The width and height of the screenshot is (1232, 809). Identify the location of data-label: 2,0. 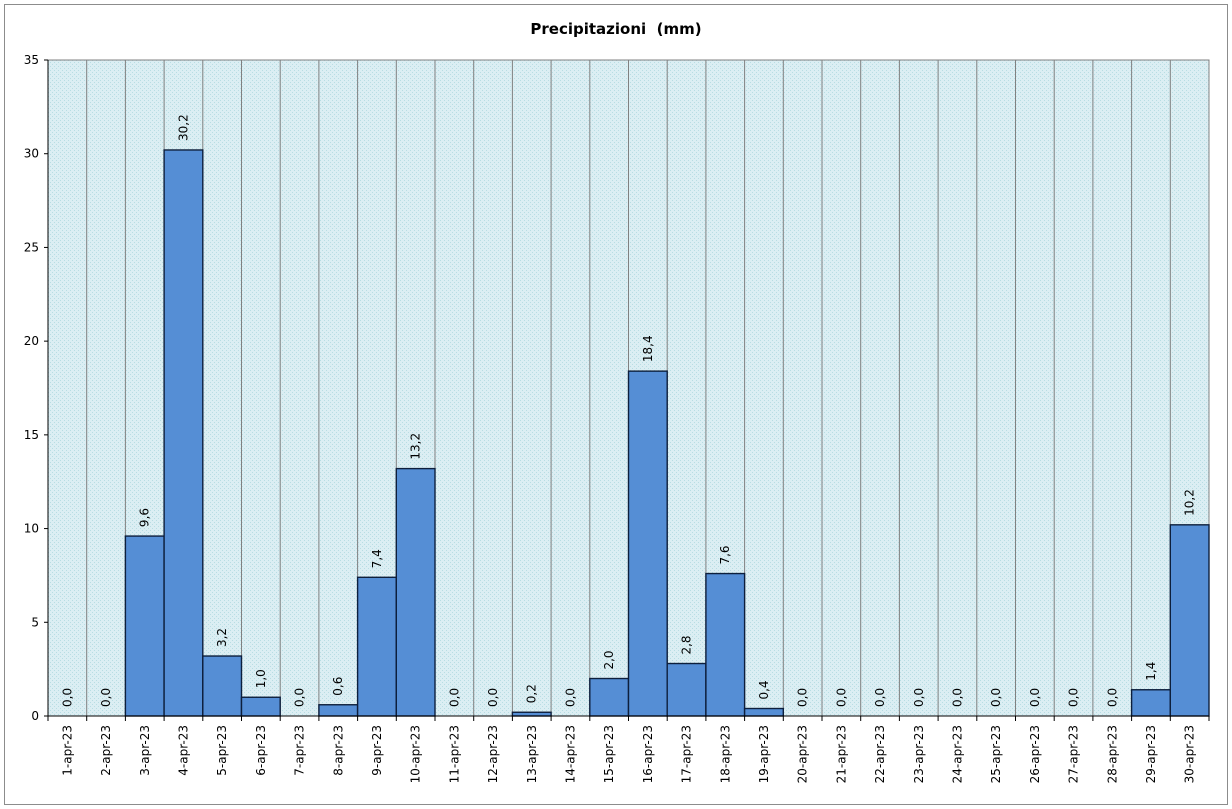
(609, 659).